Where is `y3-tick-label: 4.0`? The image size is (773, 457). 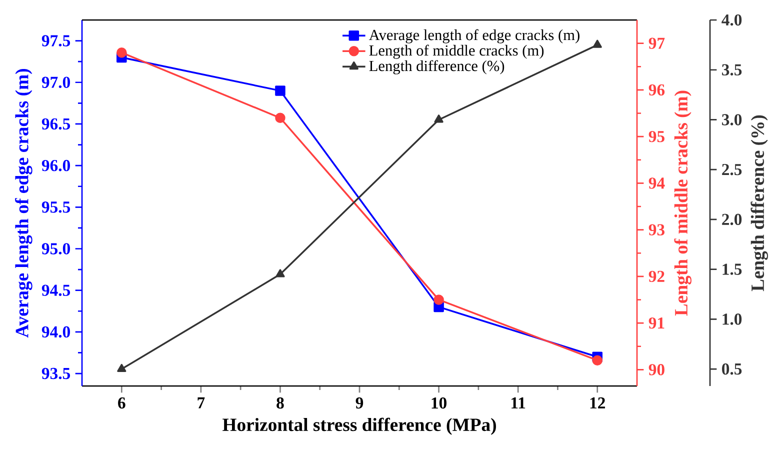
y3-tick-label: 4.0 is located at coordinates (732, 20).